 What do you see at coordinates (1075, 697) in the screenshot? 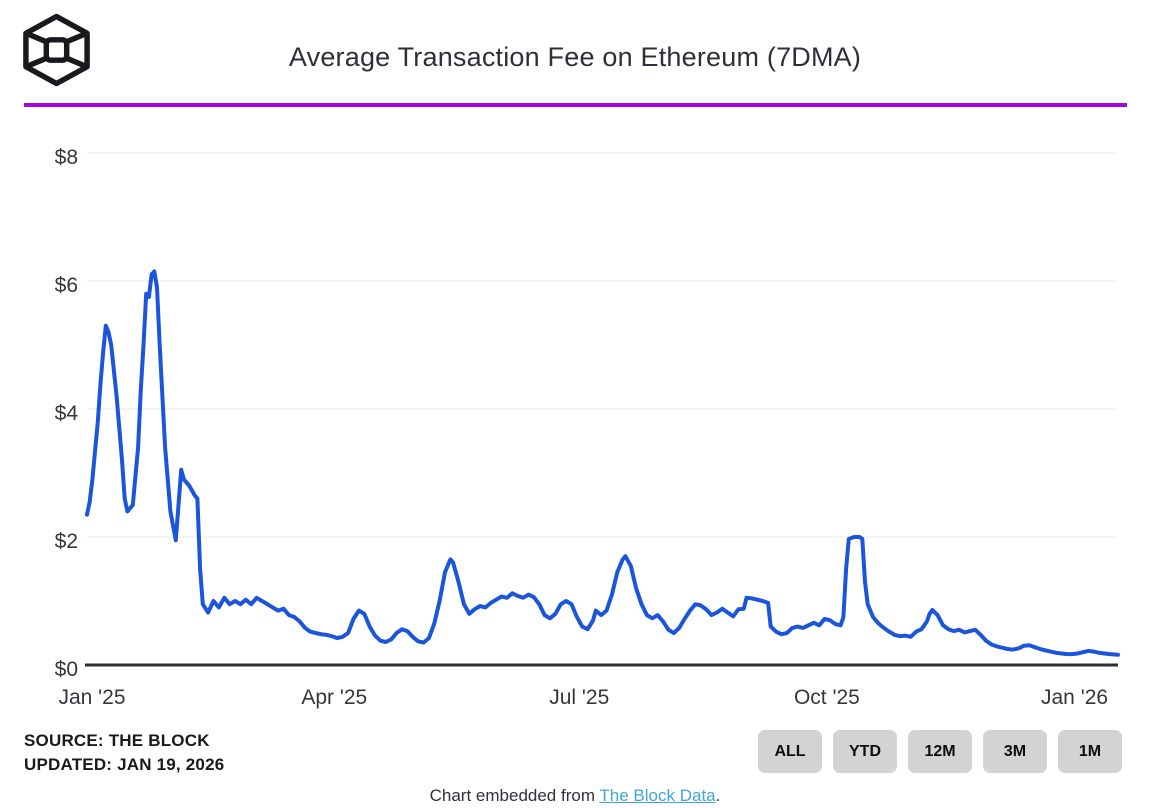
I see `x-axis-label: Jan '26` at bounding box center [1075, 697].